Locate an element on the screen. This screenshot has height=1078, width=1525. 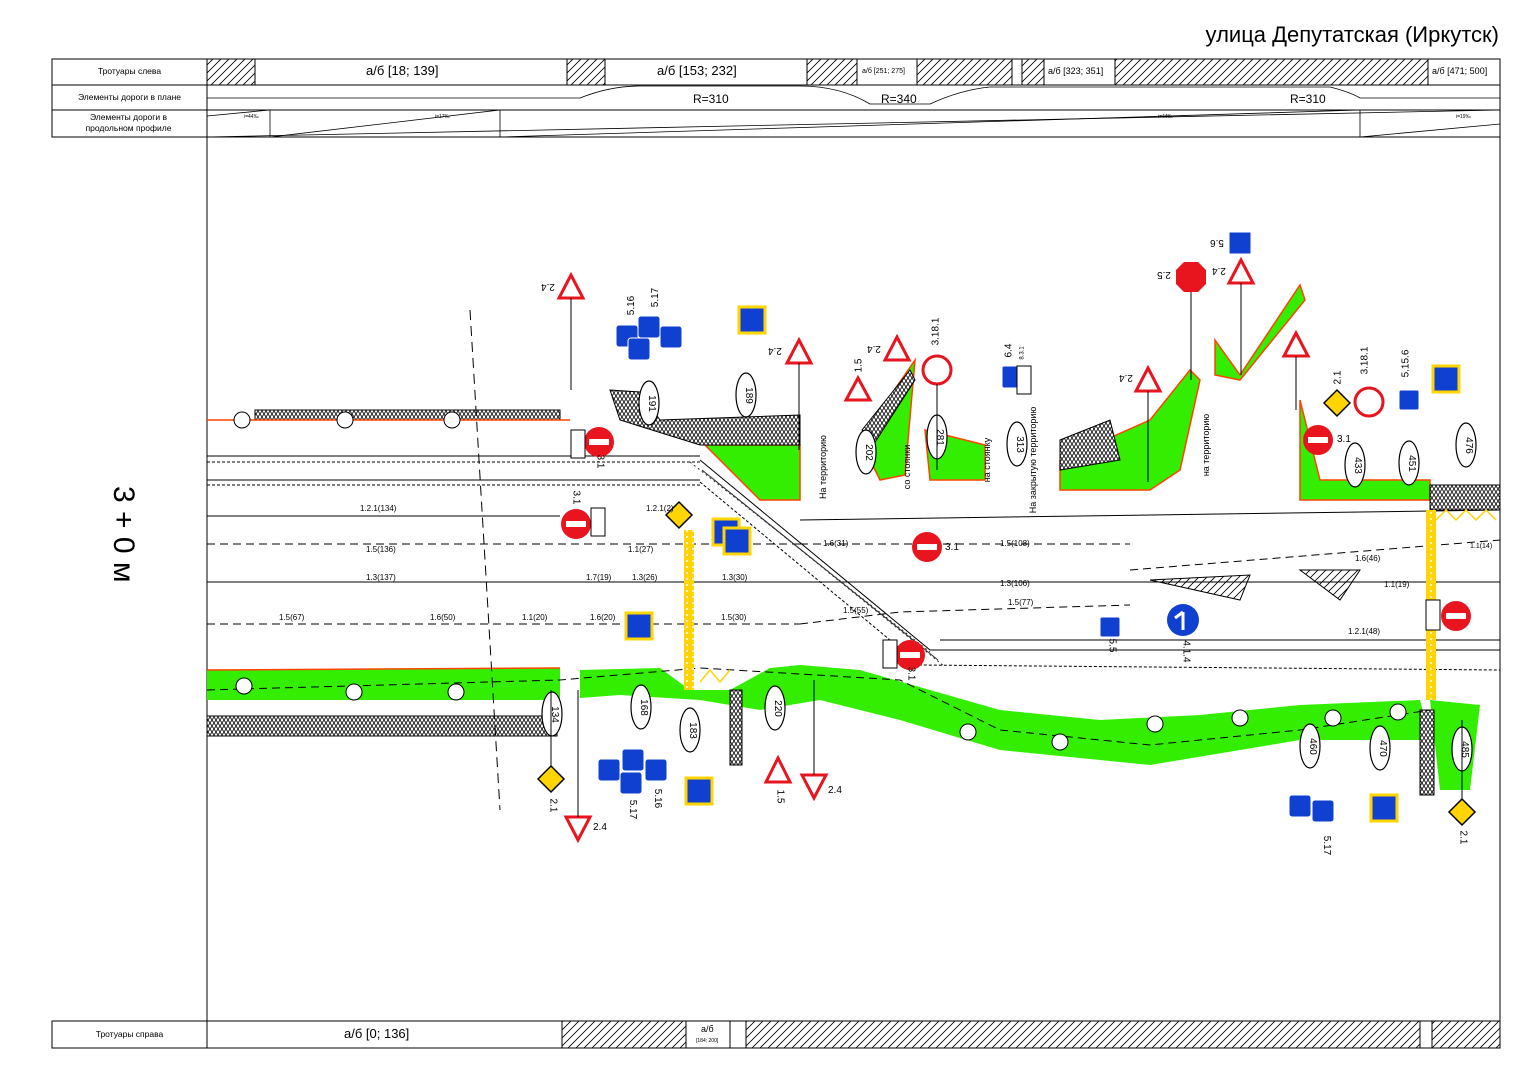
marker-number: 134 is located at coordinates (554, 714).